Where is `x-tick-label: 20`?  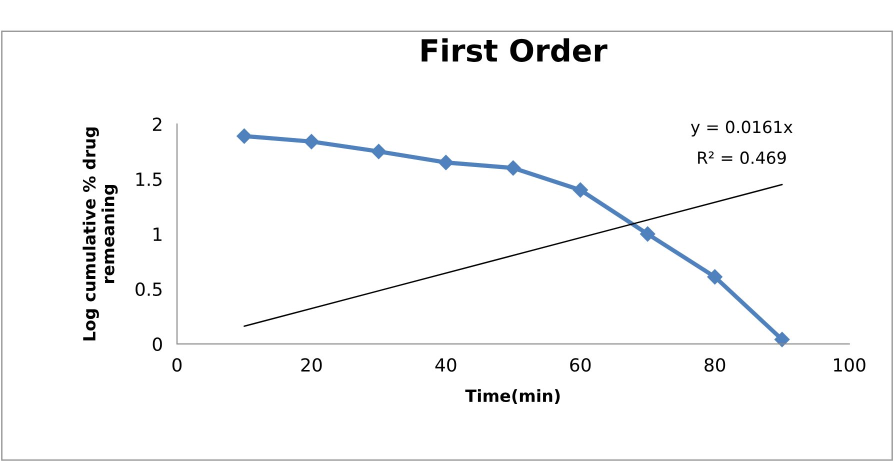 x-tick-label: 20 is located at coordinates (311, 365).